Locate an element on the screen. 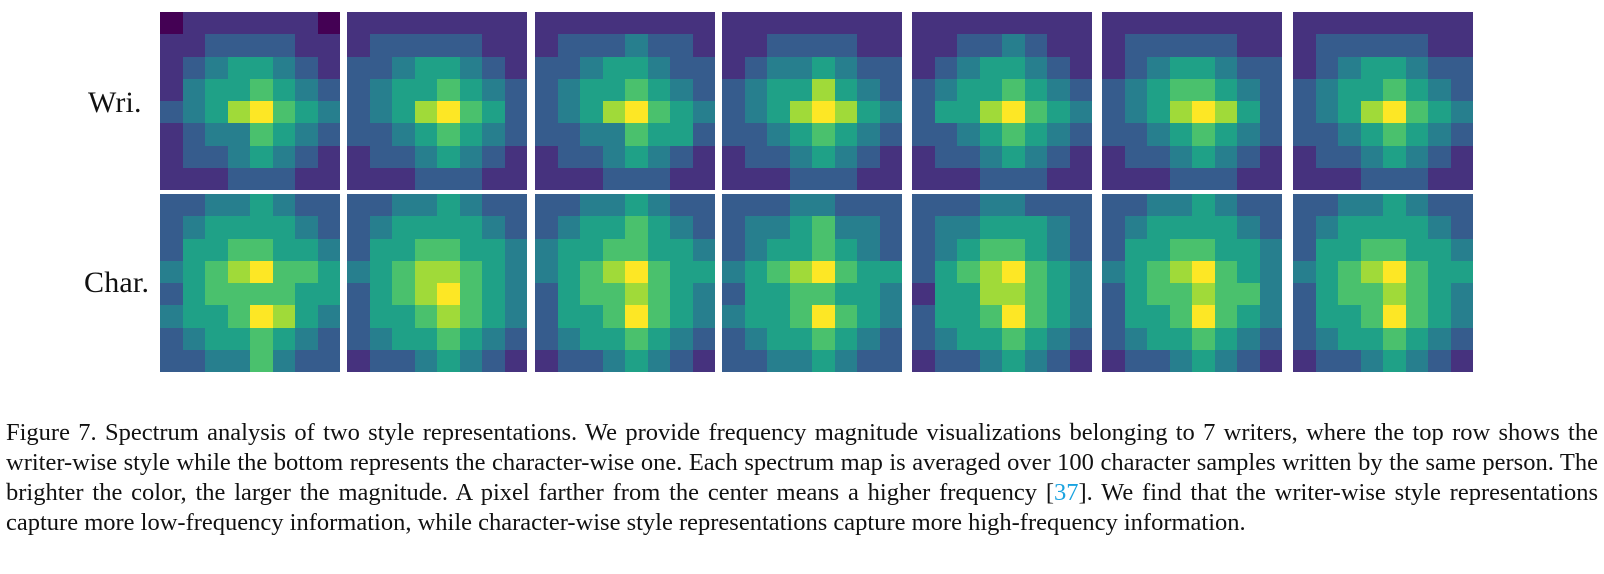 This screenshot has width=1604, height=574. citation-link: 37 is located at coordinates (1066, 492).